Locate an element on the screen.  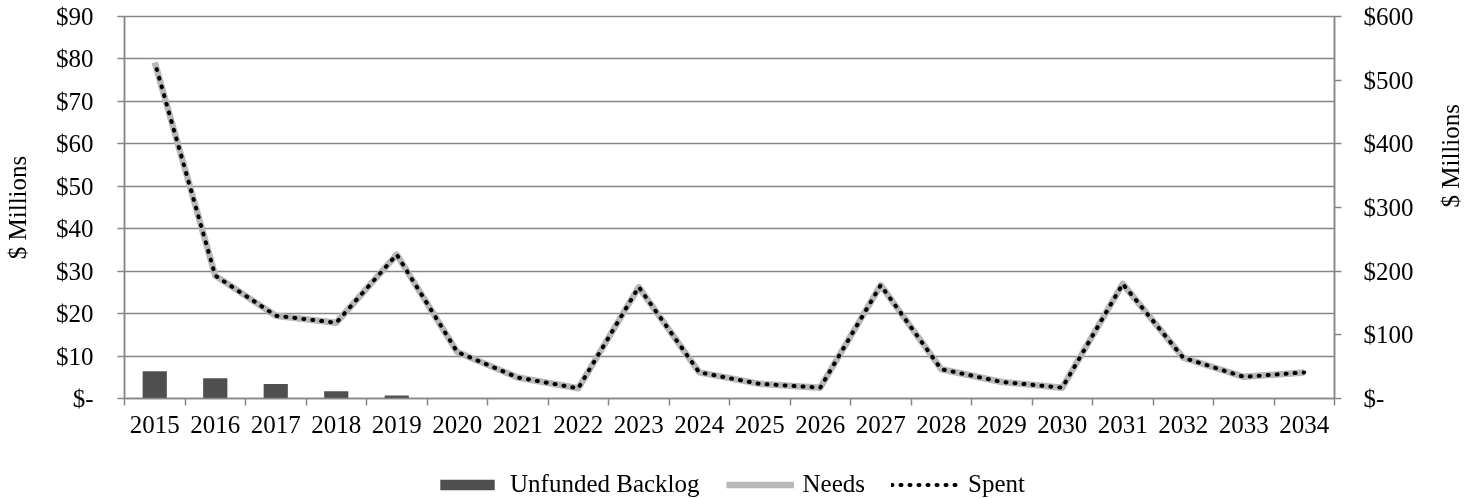
x-tick-label: 2020 is located at coordinates (457, 424).